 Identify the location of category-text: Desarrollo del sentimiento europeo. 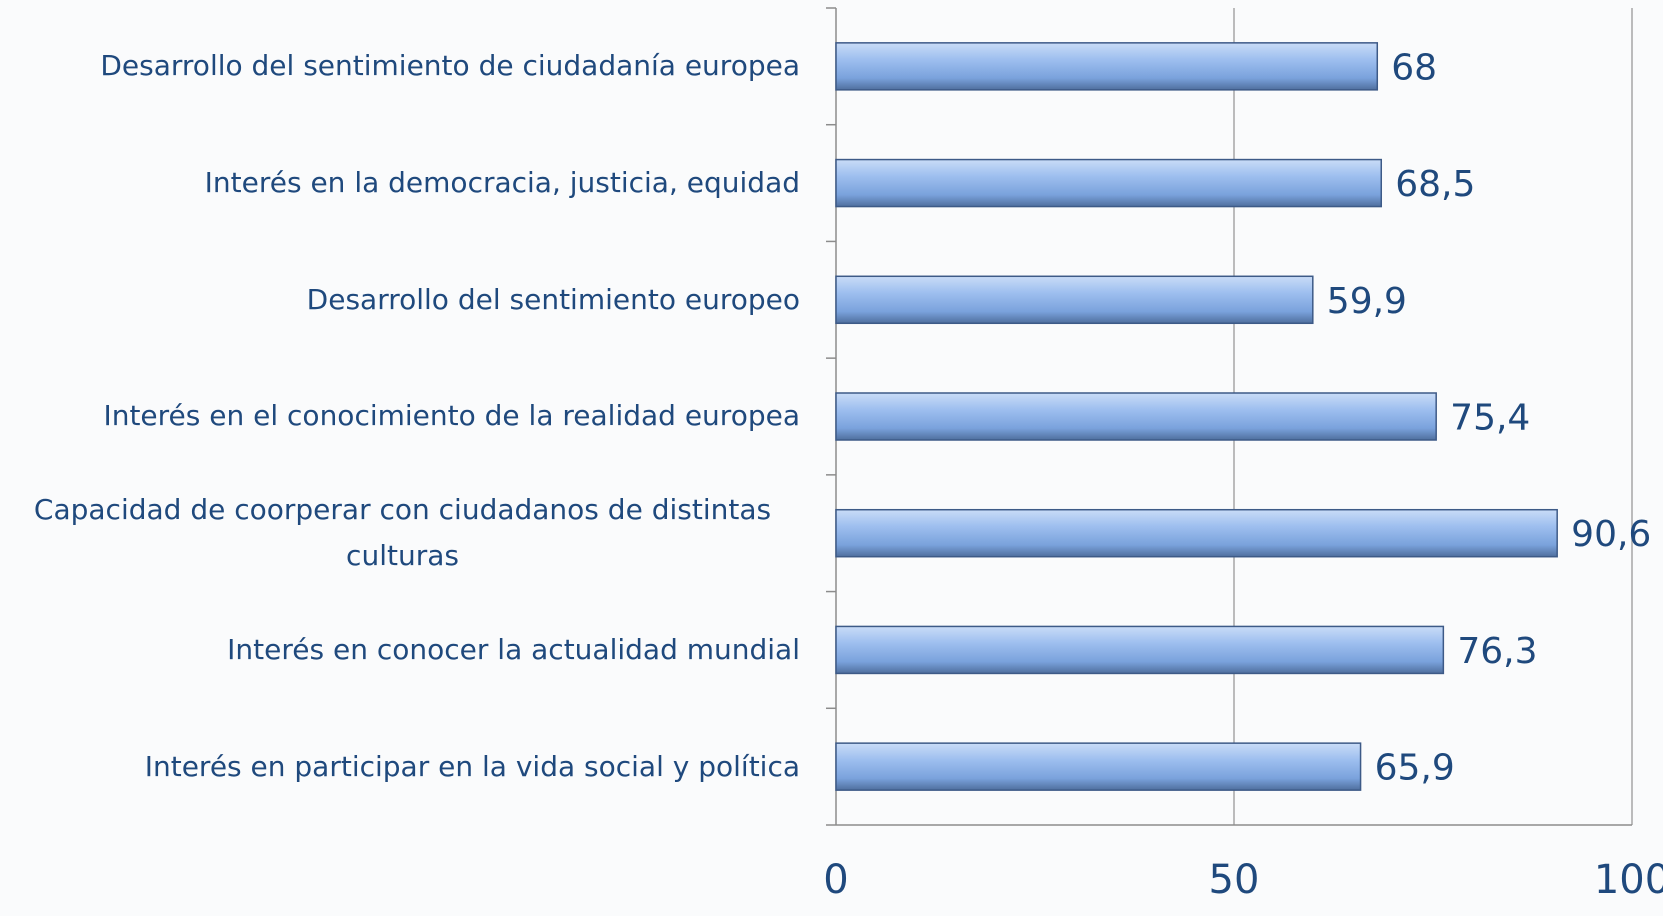
(553, 299).